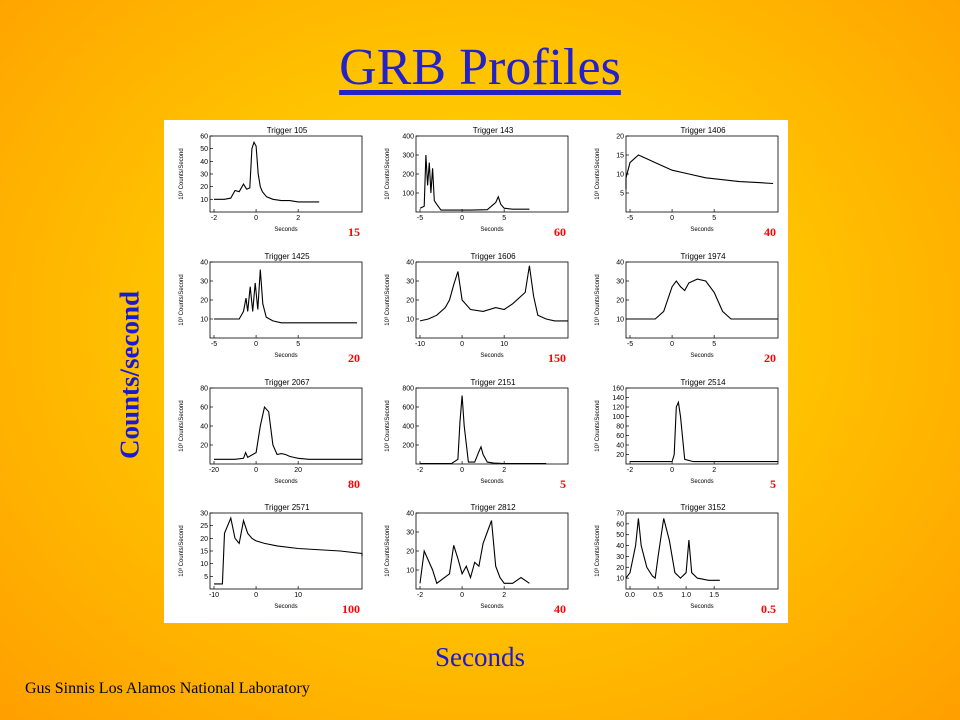  What do you see at coordinates (620, 156) in the screenshot?
I see `trigger-1406-ytick-label: 15` at bounding box center [620, 156].